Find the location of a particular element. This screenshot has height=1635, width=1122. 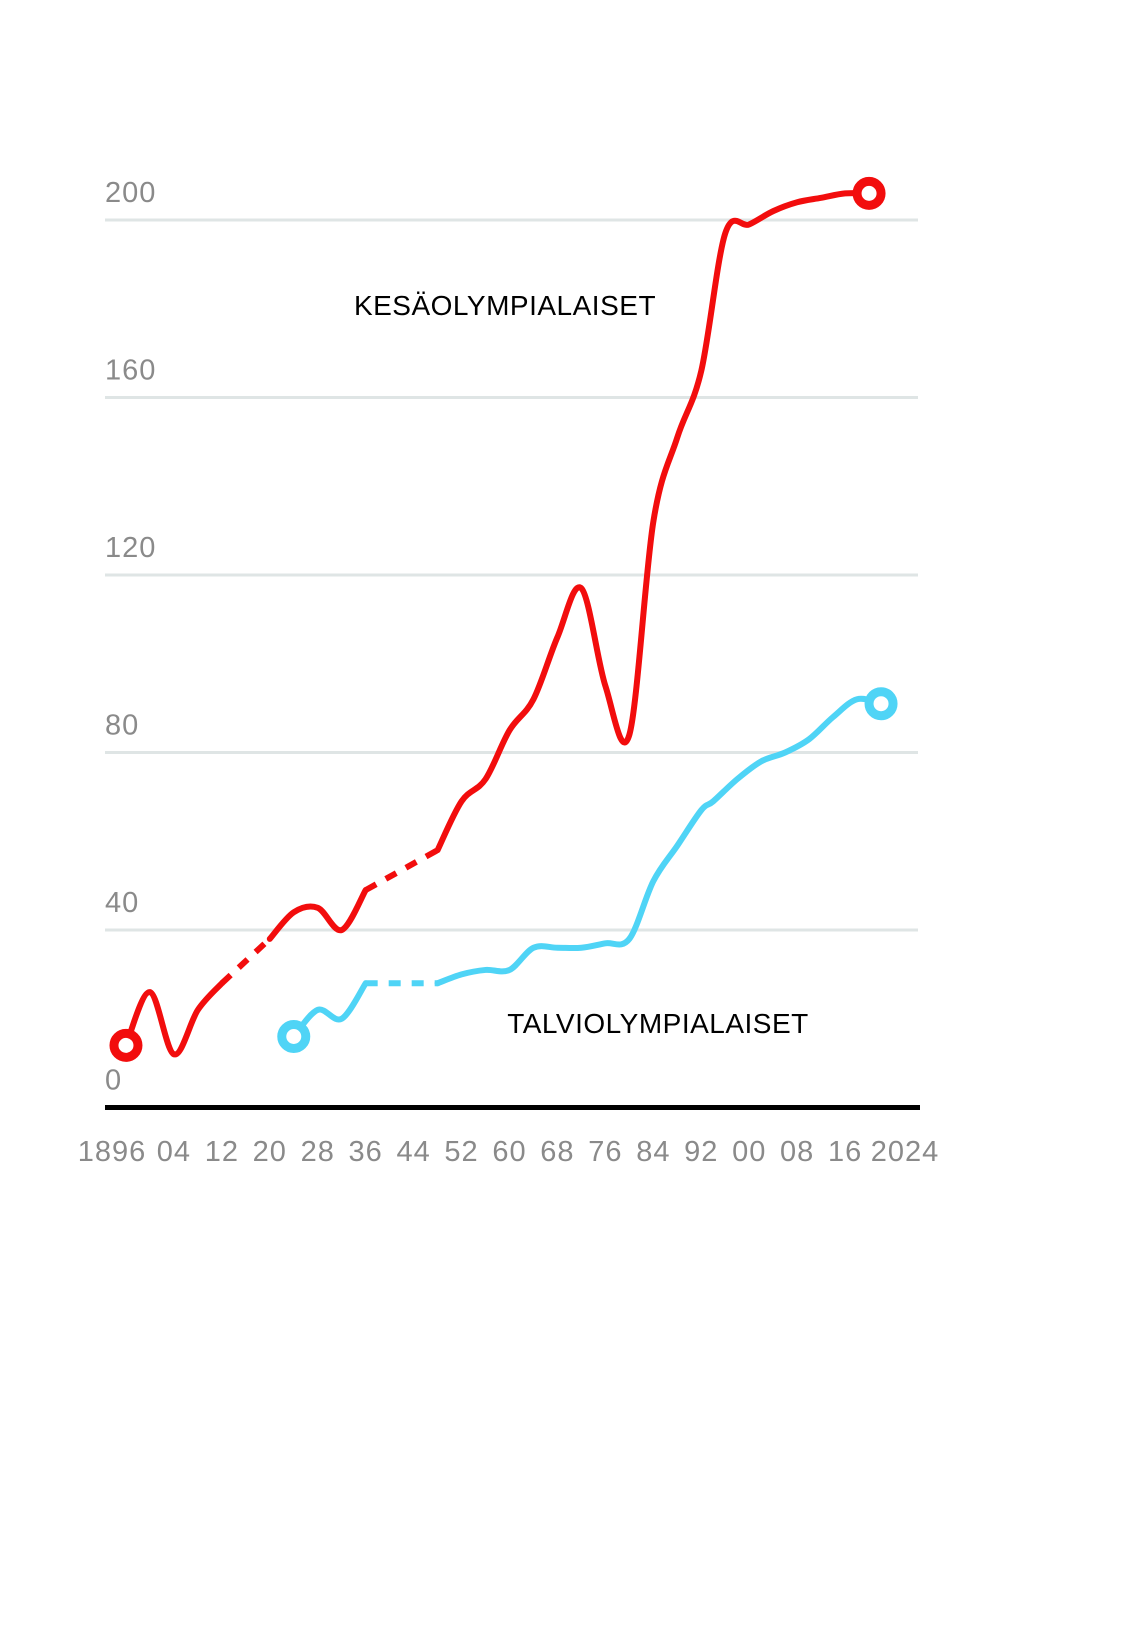

y-tick-label: 40 is located at coordinates (122, 903).